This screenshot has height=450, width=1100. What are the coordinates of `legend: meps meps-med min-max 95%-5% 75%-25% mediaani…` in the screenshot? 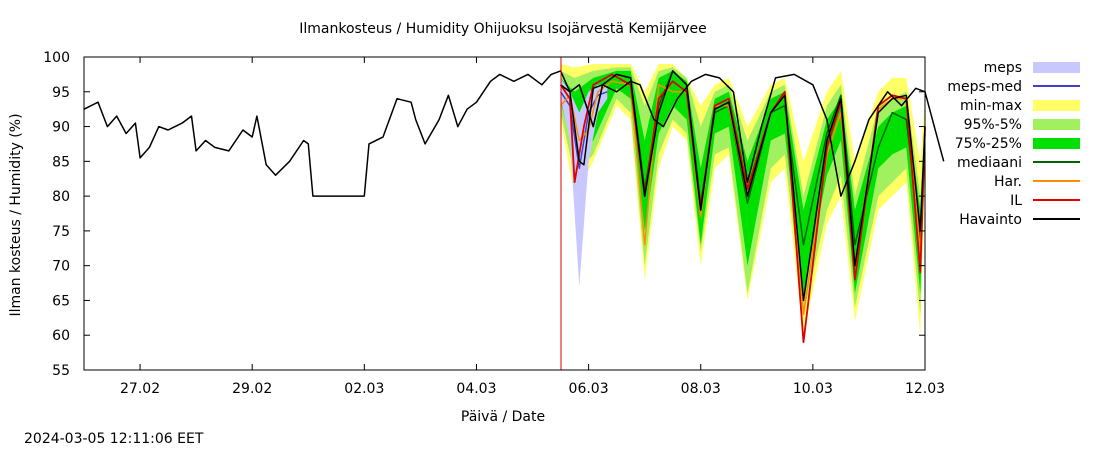 It's located at (1013, 144).